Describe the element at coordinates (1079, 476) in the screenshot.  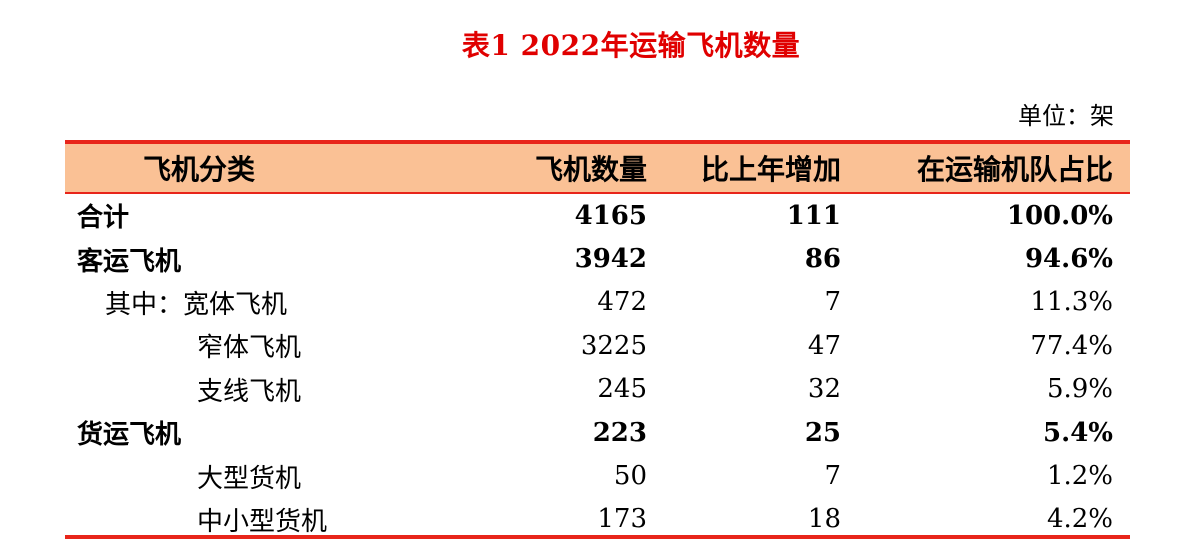
I see `row-share: 1.2%` at that location.